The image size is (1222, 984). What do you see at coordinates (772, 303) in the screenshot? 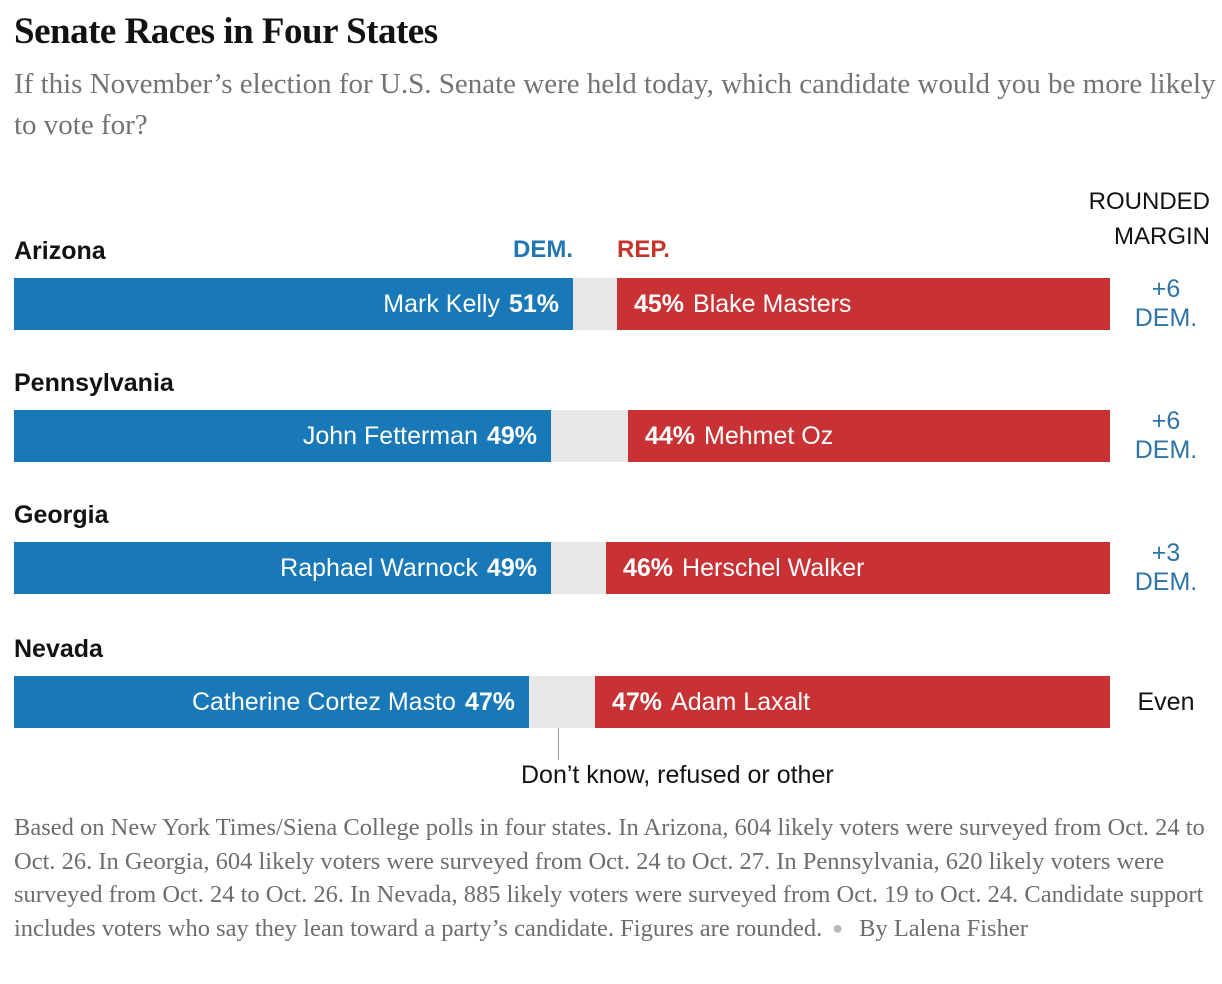
I see `rep-candidate-name: Blake Masters` at bounding box center [772, 303].